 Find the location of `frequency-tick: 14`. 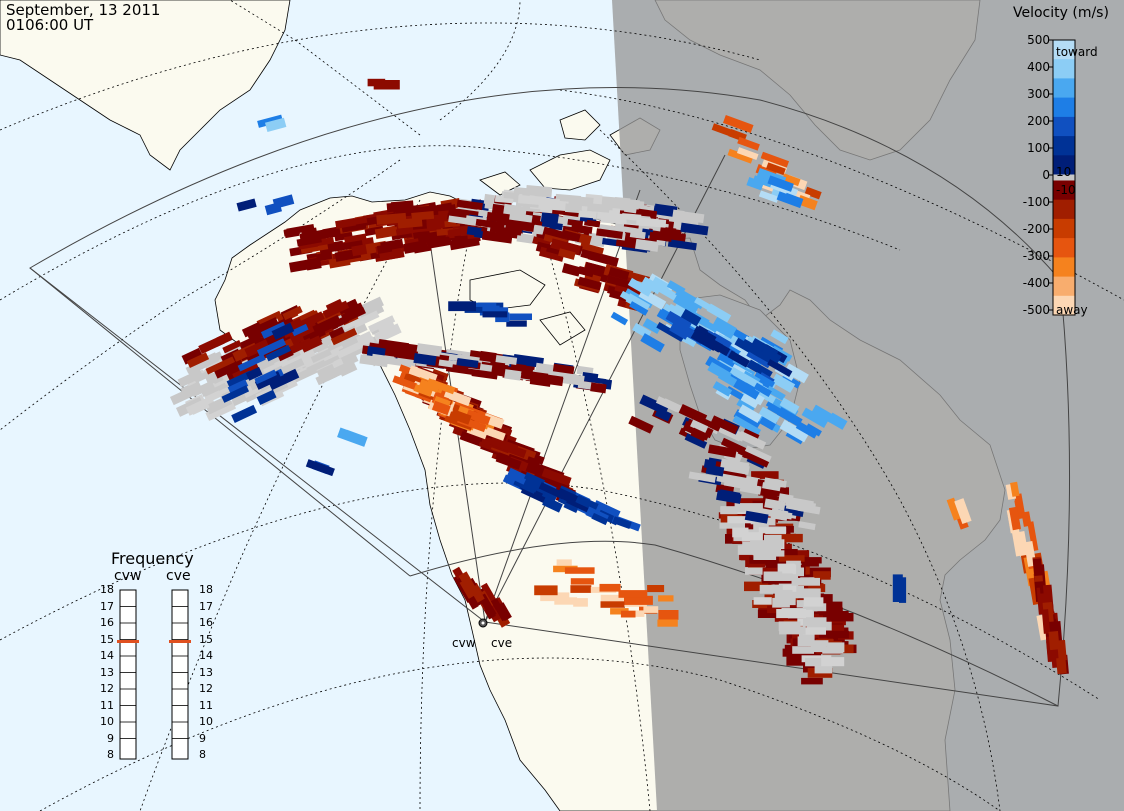

frequency-tick: 14 is located at coordinates (206, 655).